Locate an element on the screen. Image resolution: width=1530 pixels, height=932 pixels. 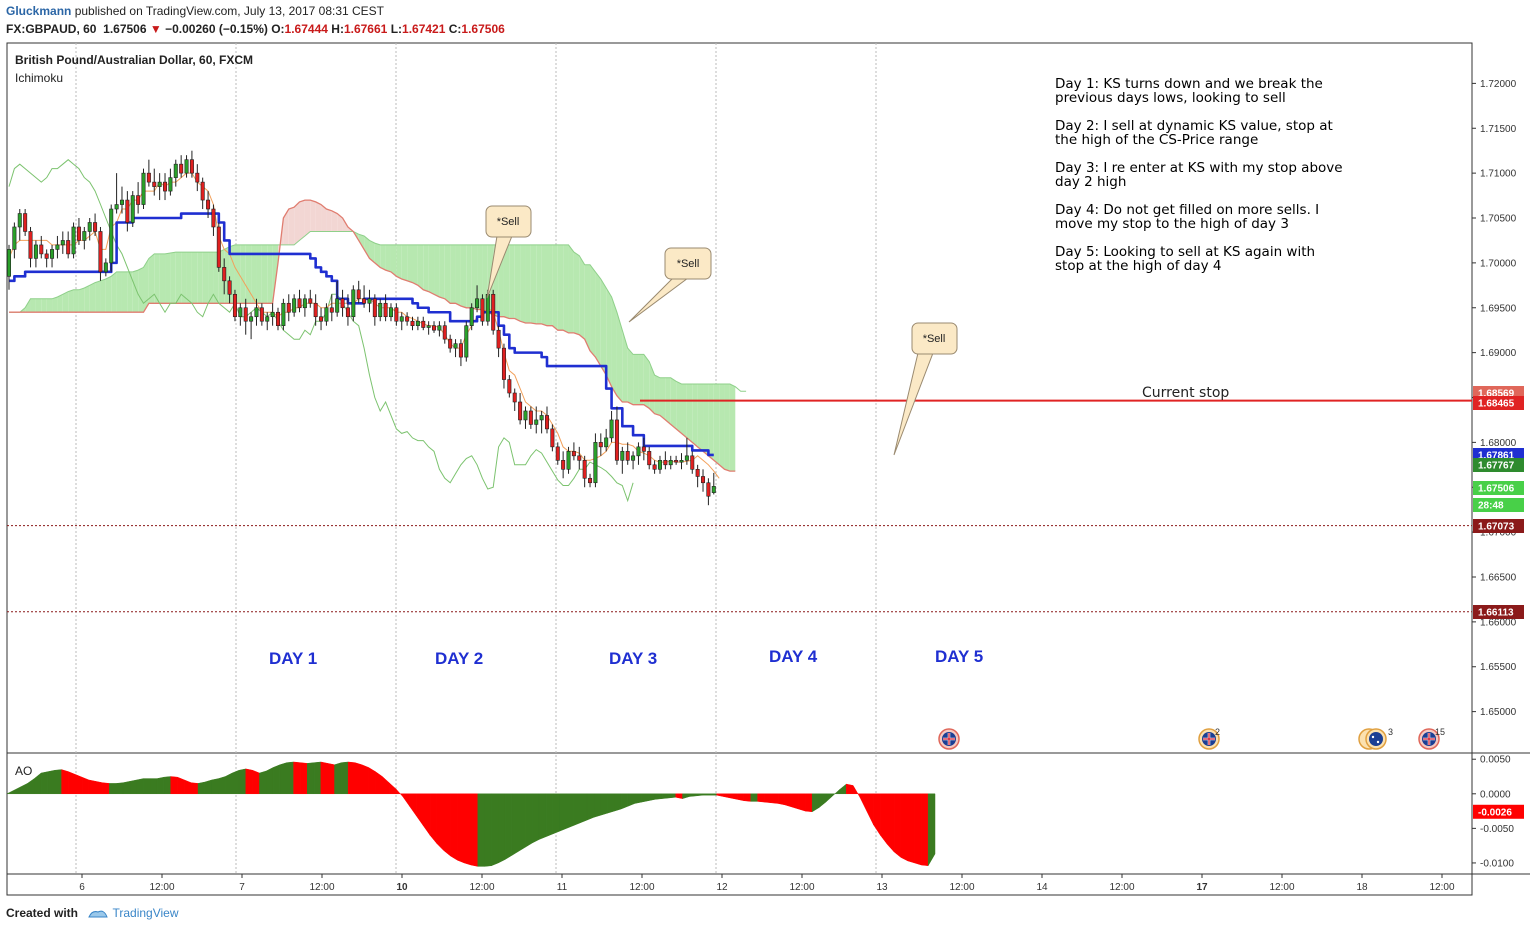
callout-3-text: *Sell is located at coordinates (934, 339).